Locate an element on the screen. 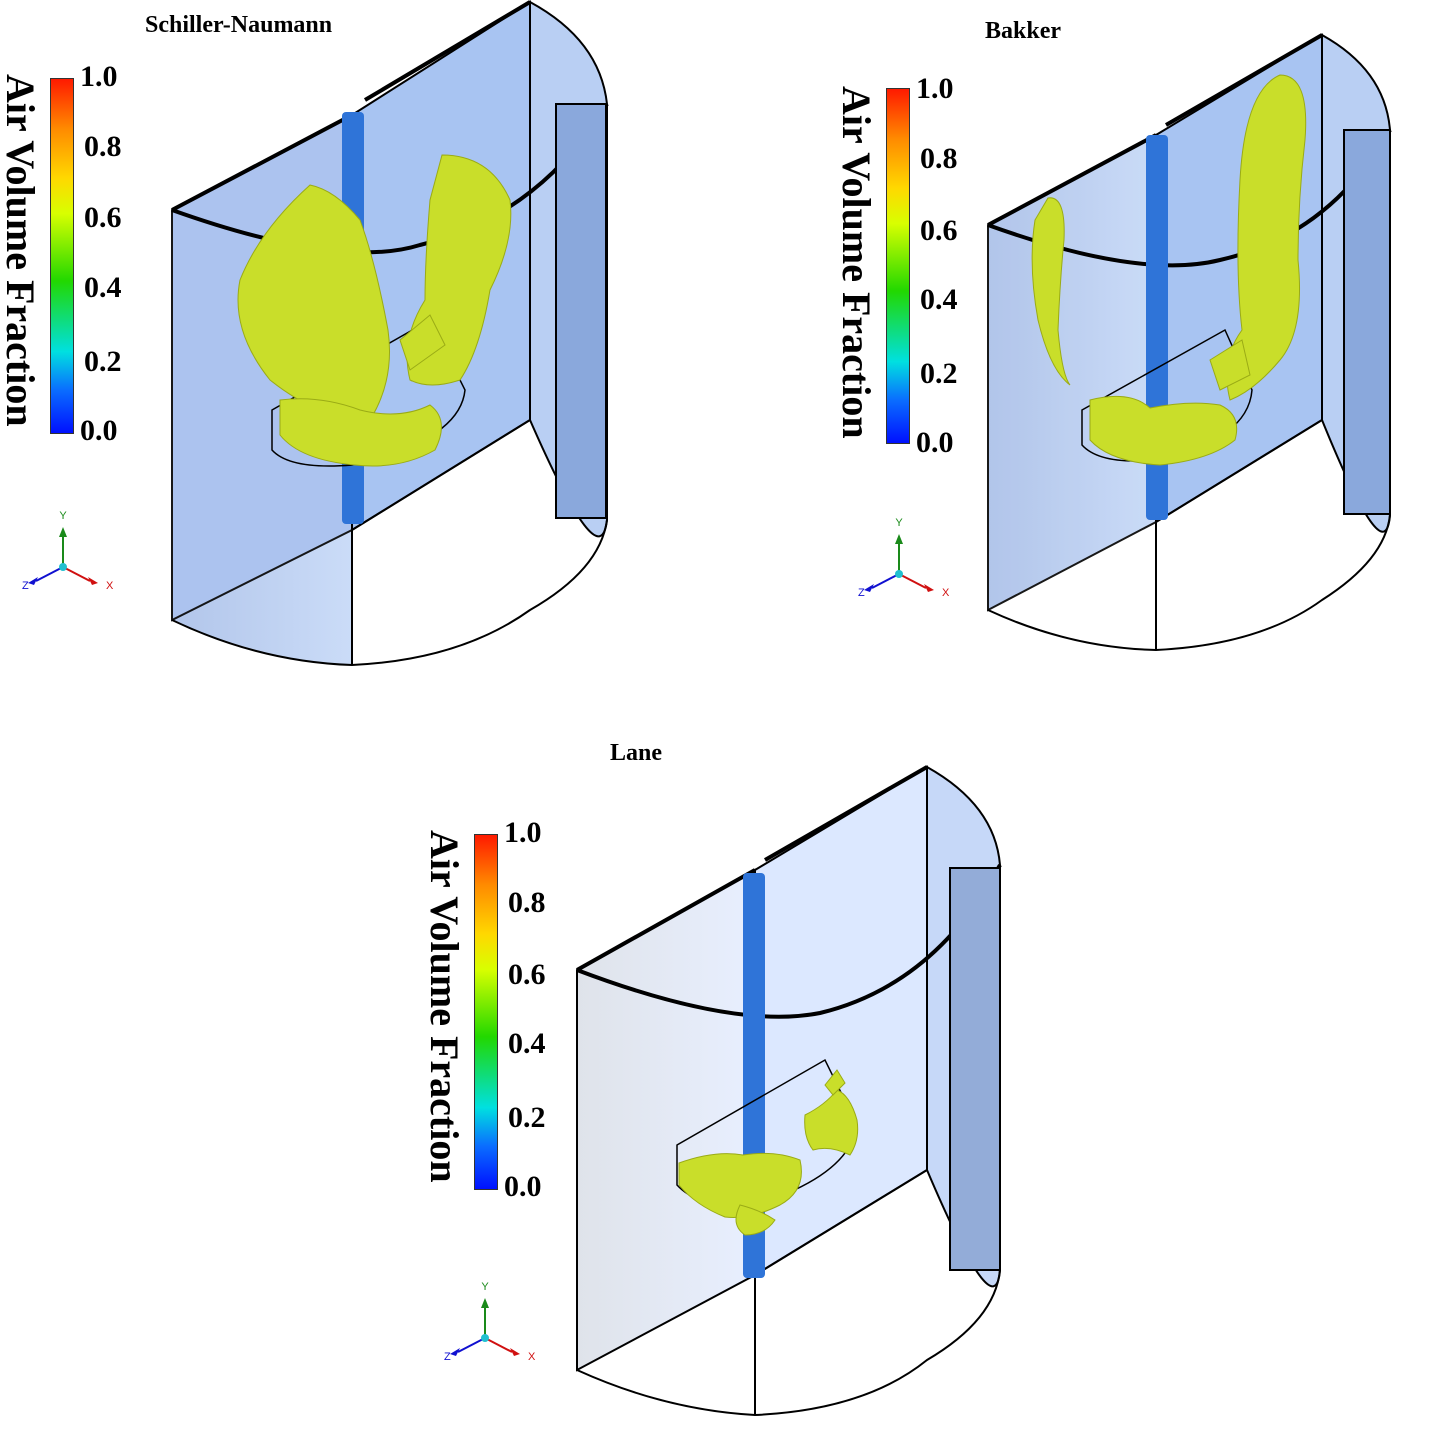  panel-title: Bakker is located at coordinates (1023, 31).